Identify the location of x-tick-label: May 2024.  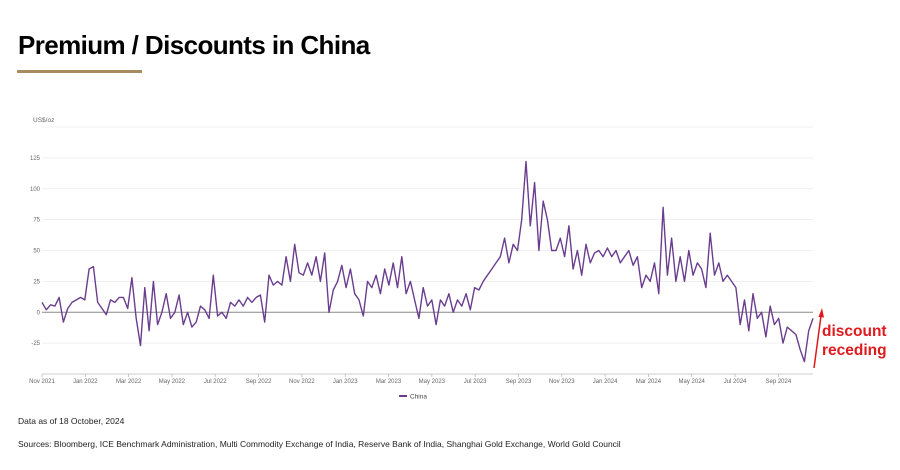
(692, 382).